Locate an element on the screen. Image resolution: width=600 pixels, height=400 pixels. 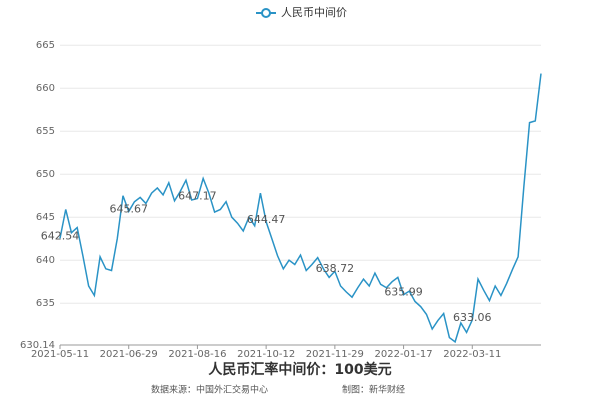
y-tick-label: 665 is located at coordinates (45, 45).